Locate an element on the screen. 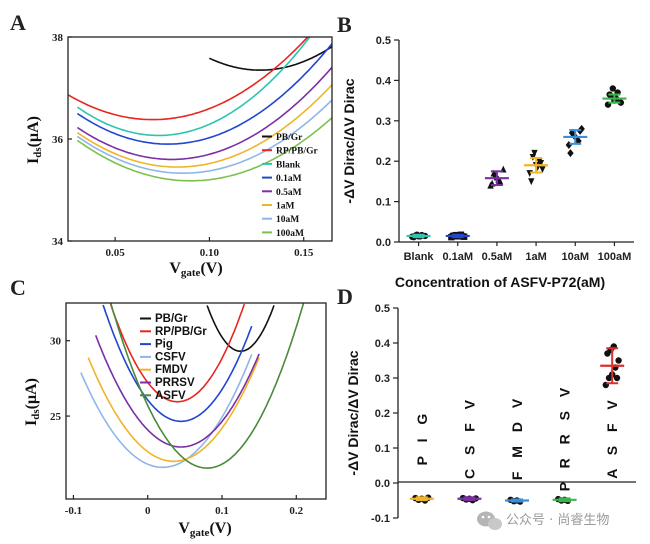  wechat-icon is located at coordinates (489, 520).